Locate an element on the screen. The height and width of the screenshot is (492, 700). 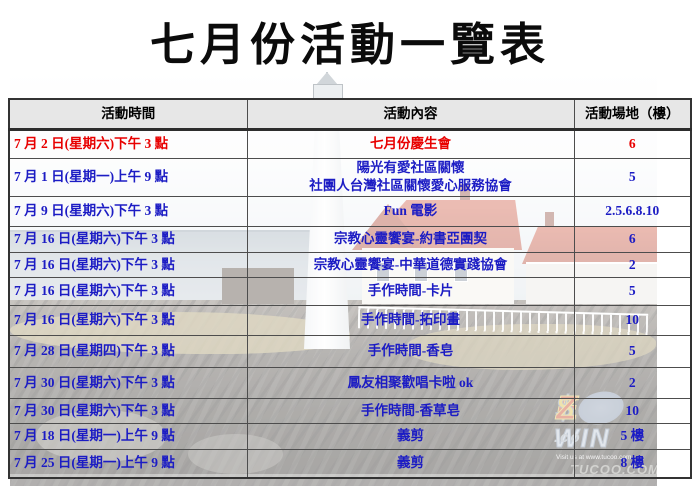
header-row: 活動時間 活動內容 活動場地（樓） is located at coordinates (350, 114).